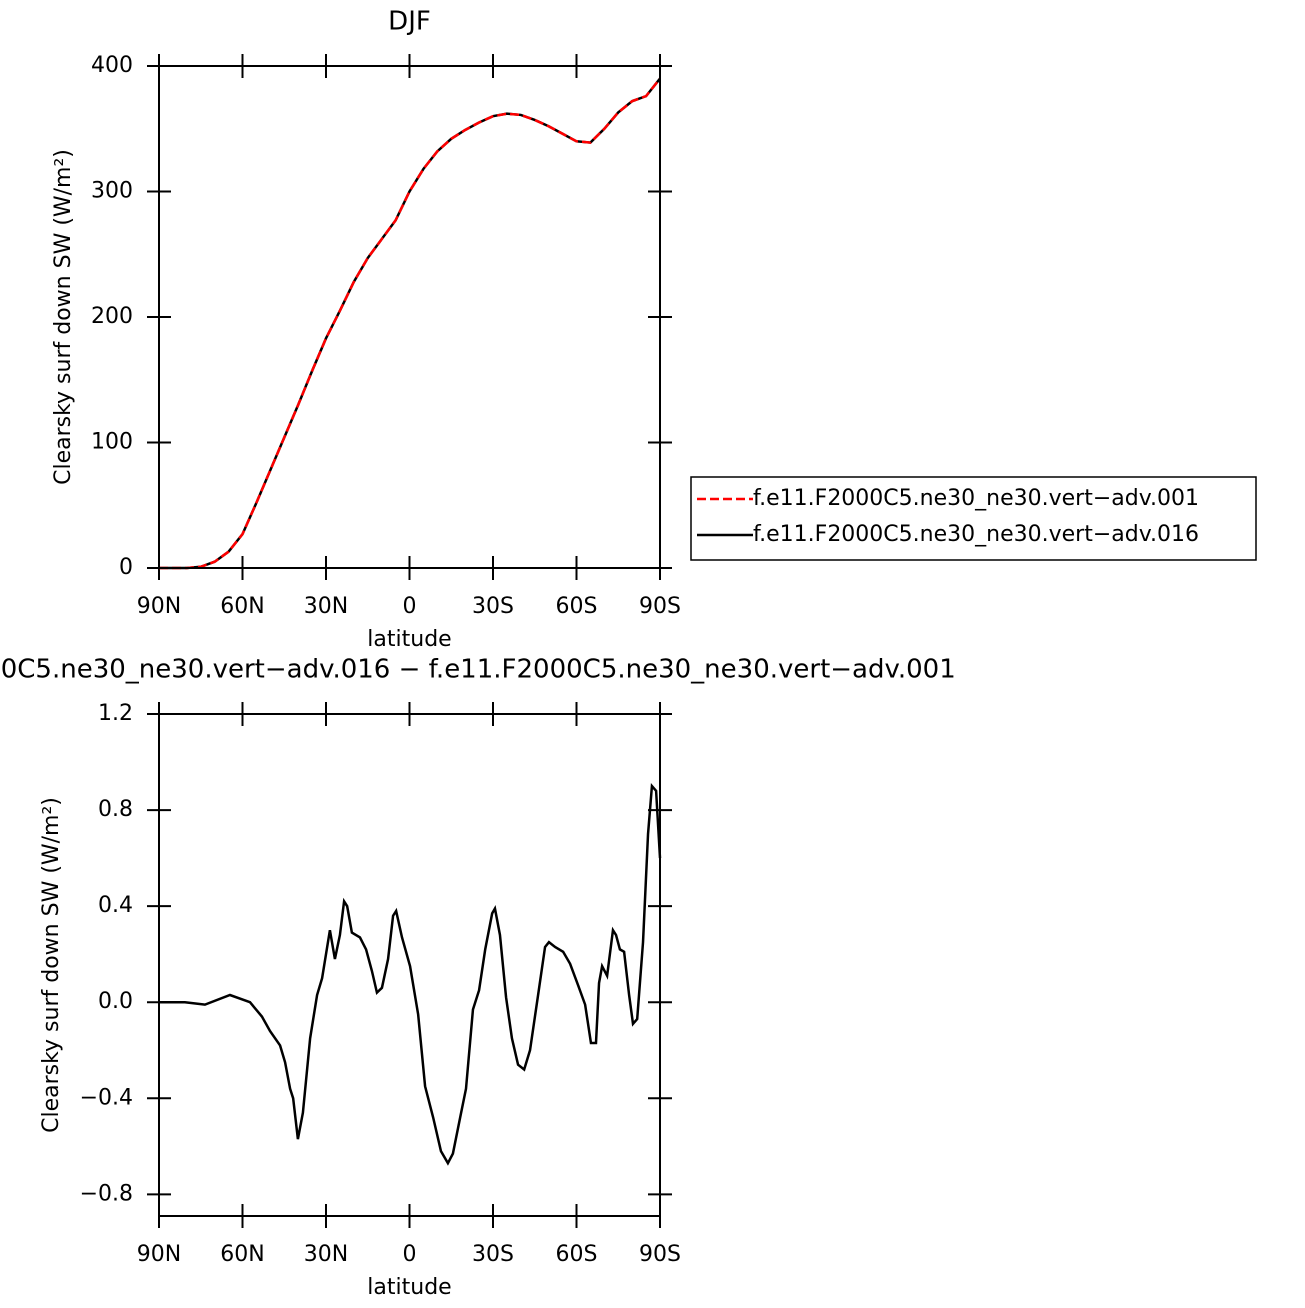  Describe the element at coordinates (115, 809) in the screenshot. I see `y-tick-label: 0.8` at that location.